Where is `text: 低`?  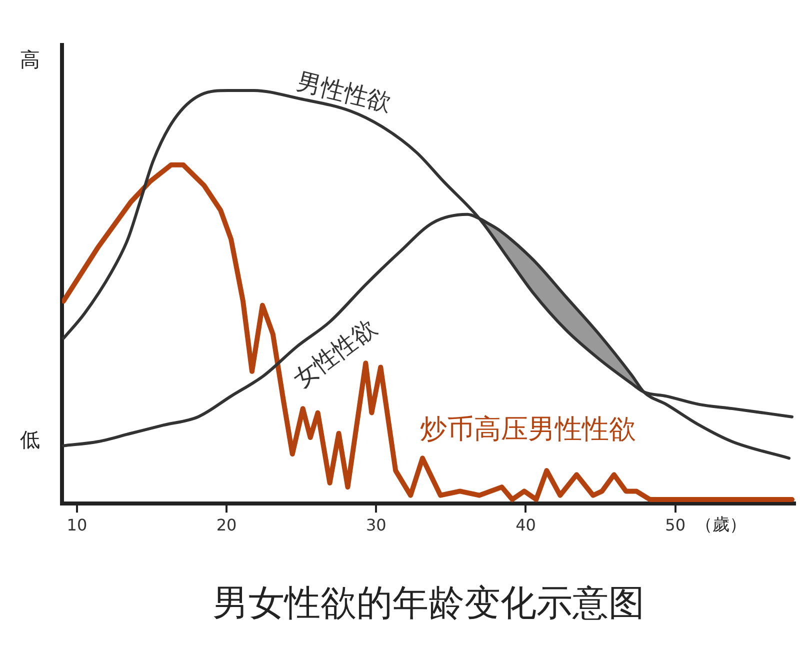
text: 低 is located at coordinates (30, 439).